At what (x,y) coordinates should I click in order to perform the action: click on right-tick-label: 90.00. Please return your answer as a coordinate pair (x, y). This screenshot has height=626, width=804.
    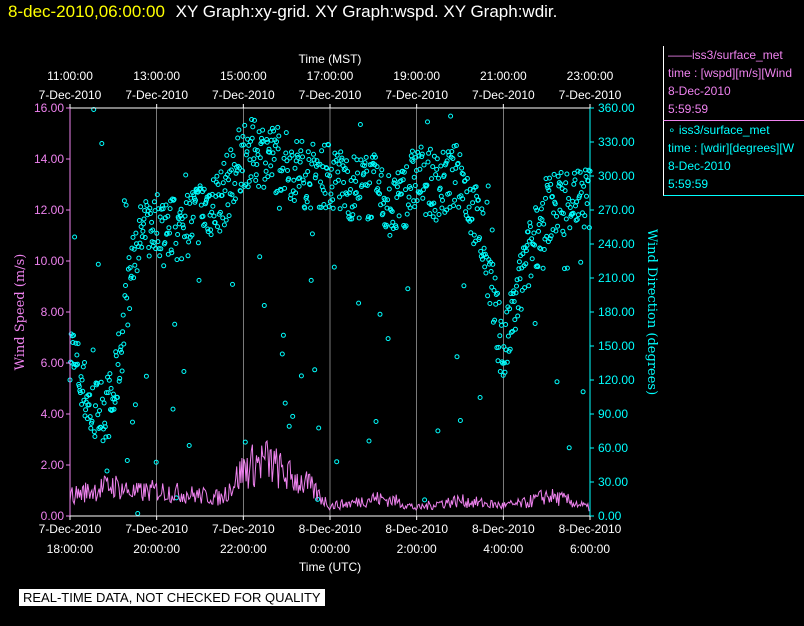
    Looking at the image, I should click on (613, 414).